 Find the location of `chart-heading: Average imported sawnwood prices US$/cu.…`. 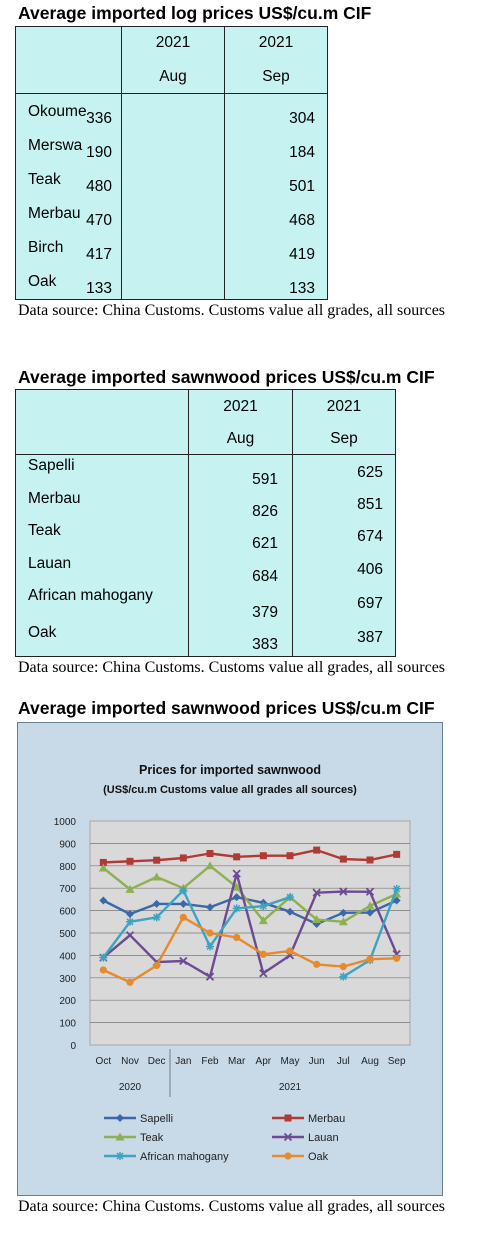

chart-heading: Average imported sawnwood prices US$/cu.… is located at coordinates (226, 708).